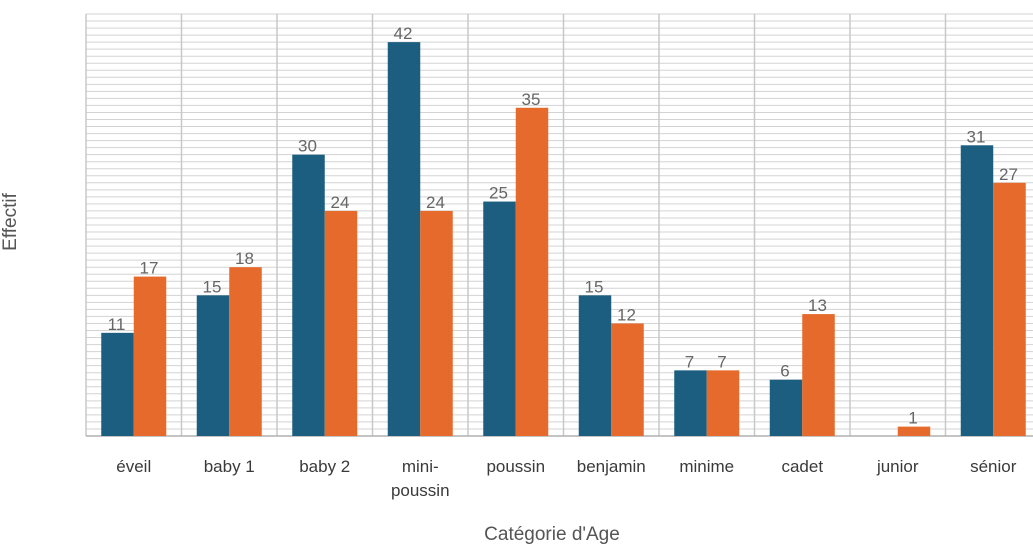  I want to click on data-label: 18, so click(244, 258).